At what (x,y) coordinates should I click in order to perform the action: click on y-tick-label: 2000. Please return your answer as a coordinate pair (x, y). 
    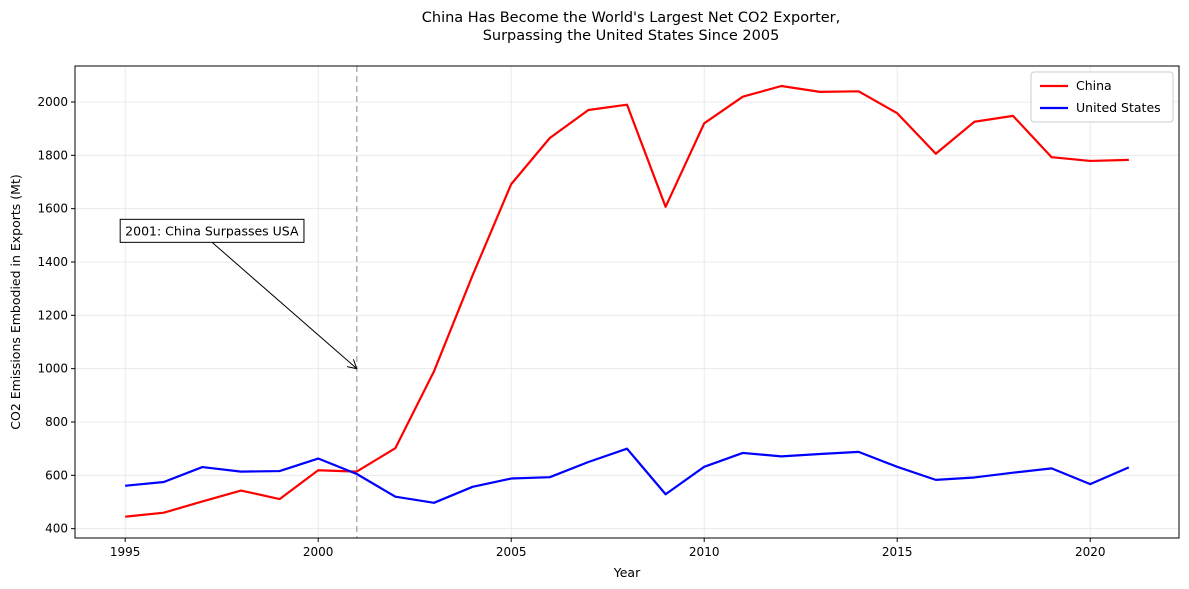
    Looking at the image, I should click on (52, 102).